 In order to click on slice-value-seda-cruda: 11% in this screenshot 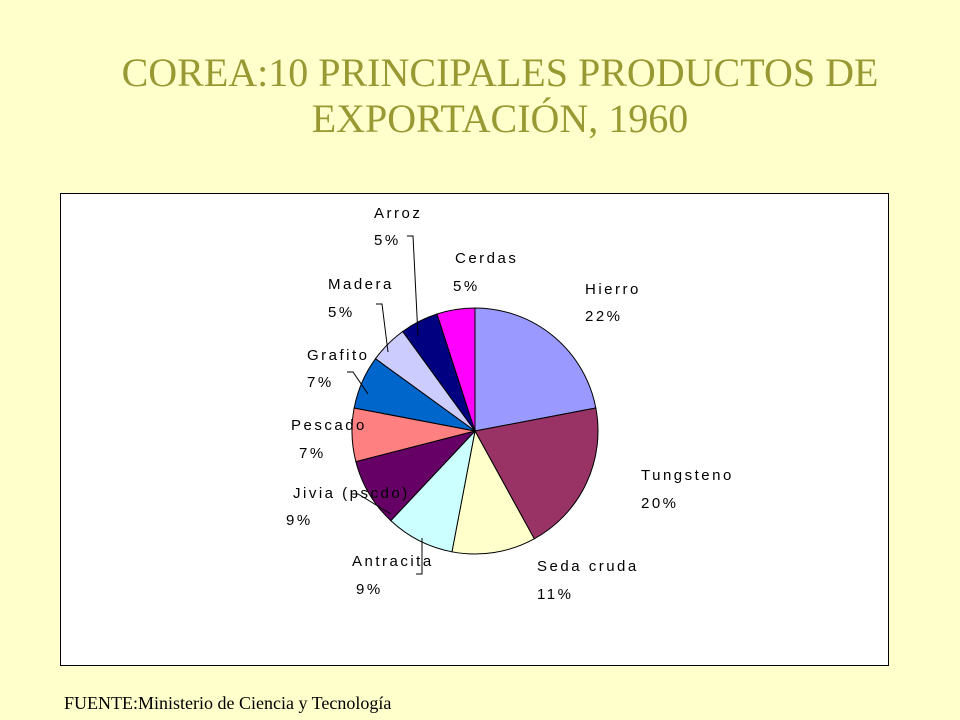, I will do `click(555, 594)`.